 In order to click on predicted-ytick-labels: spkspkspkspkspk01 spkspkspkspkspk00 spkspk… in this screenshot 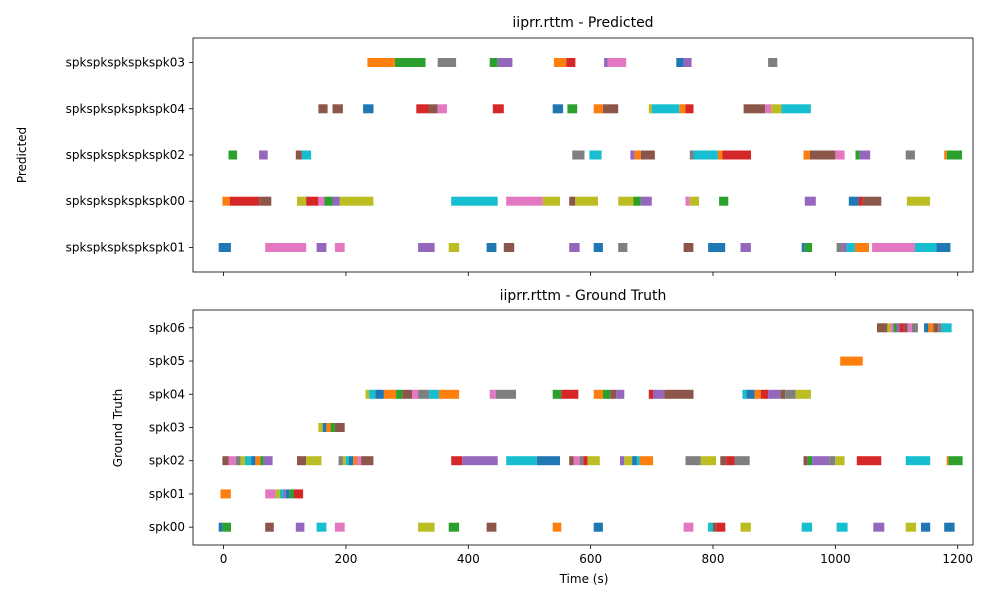, I will do `click(125, 155)`.